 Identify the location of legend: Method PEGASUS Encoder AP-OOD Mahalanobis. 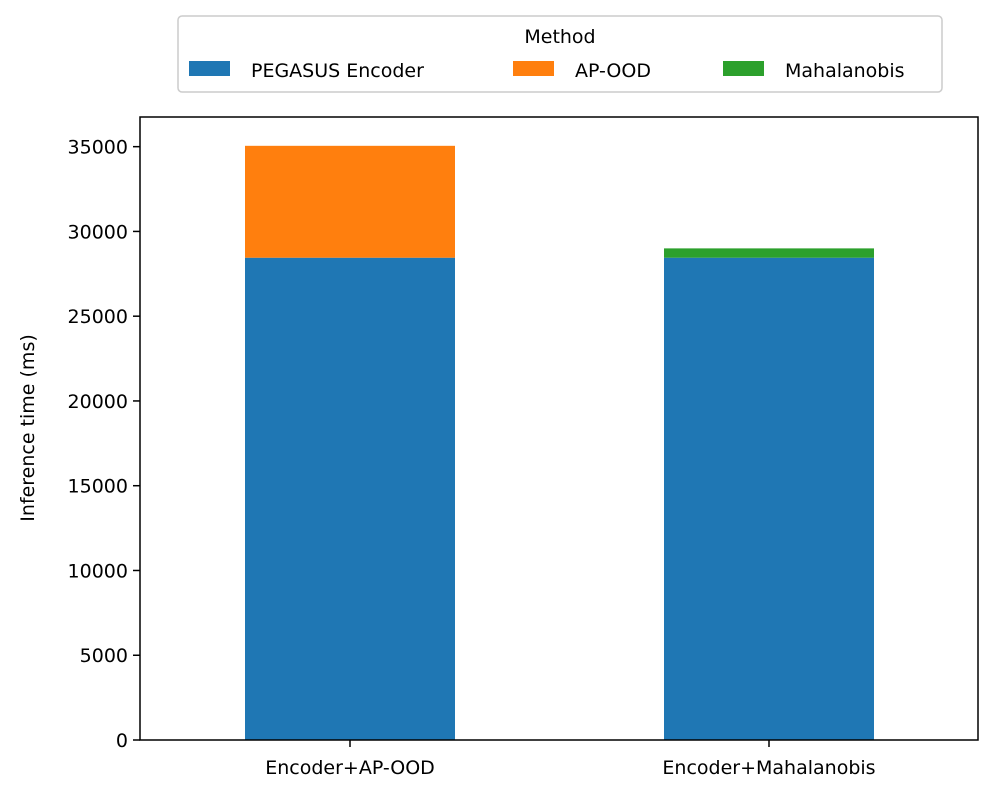
(560, 54).